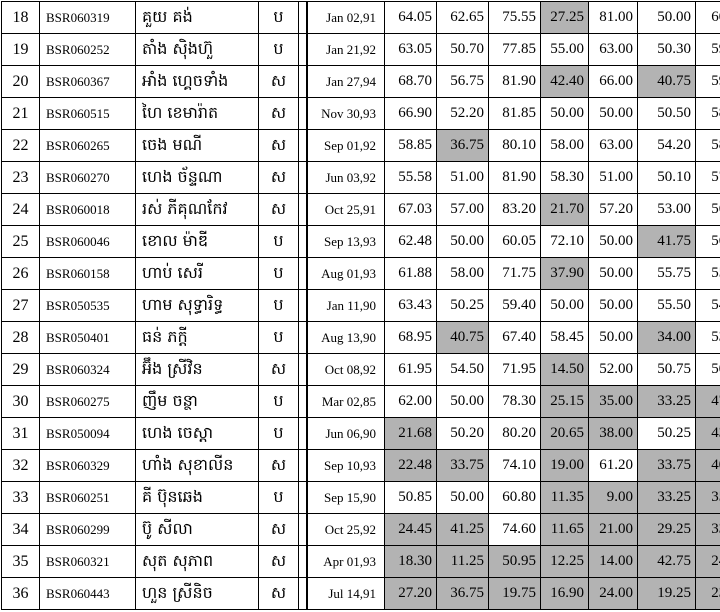  Describe the element at coordinates (708, 466) in the screenshot. I see `score-cell: 40.71` at that location.